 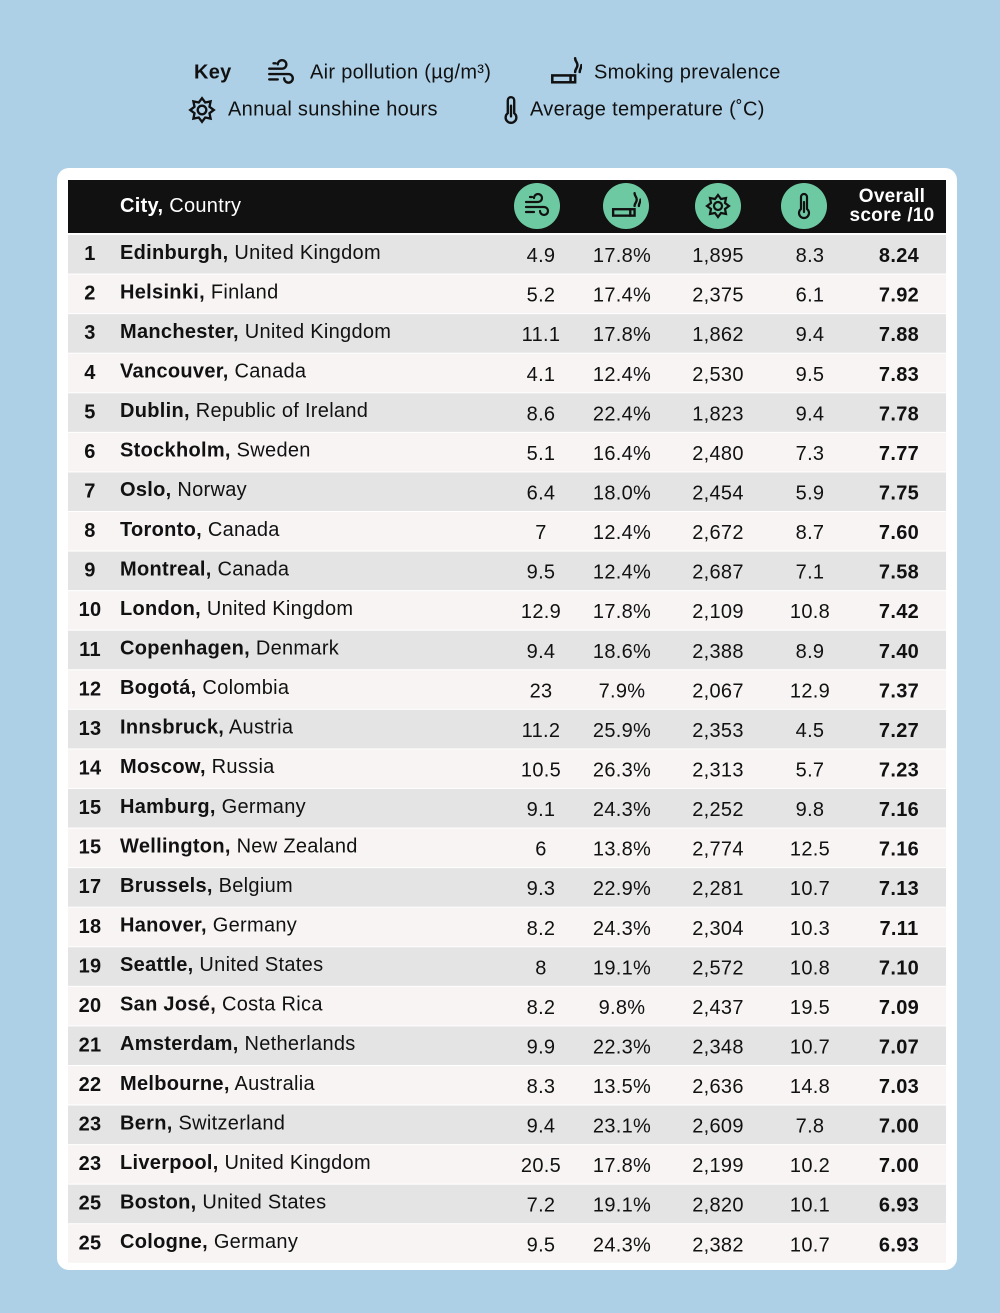 What do you see at coordinates (541, 493) in the screenshot?
I see `air-pollution: 6.4` at bounding box center [541, 493].